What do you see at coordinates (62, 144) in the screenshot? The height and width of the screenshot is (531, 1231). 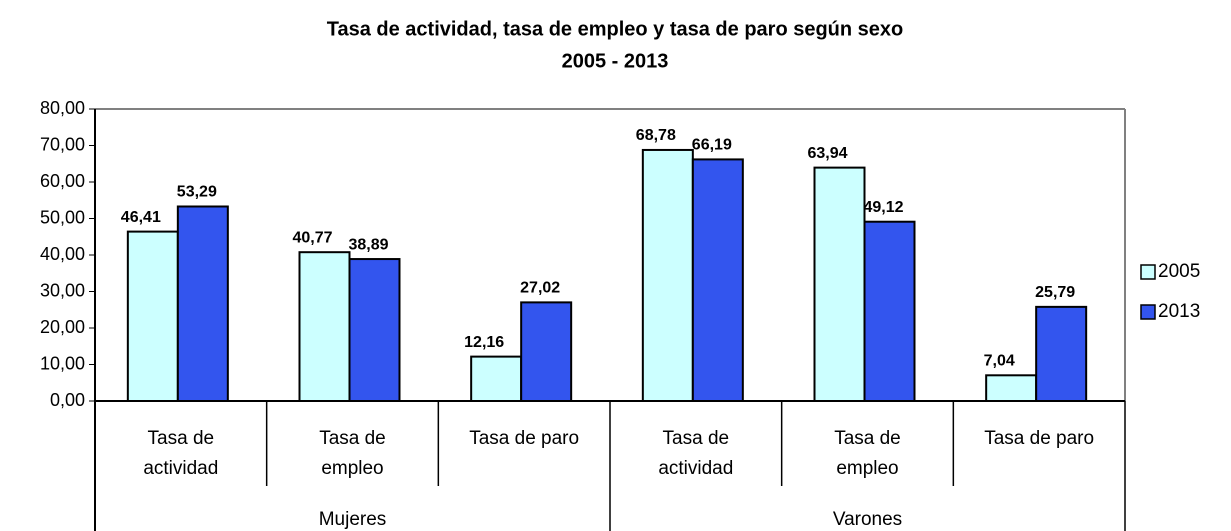 I see `y-tick-label: 70,00` at bounding box center [62, 144].